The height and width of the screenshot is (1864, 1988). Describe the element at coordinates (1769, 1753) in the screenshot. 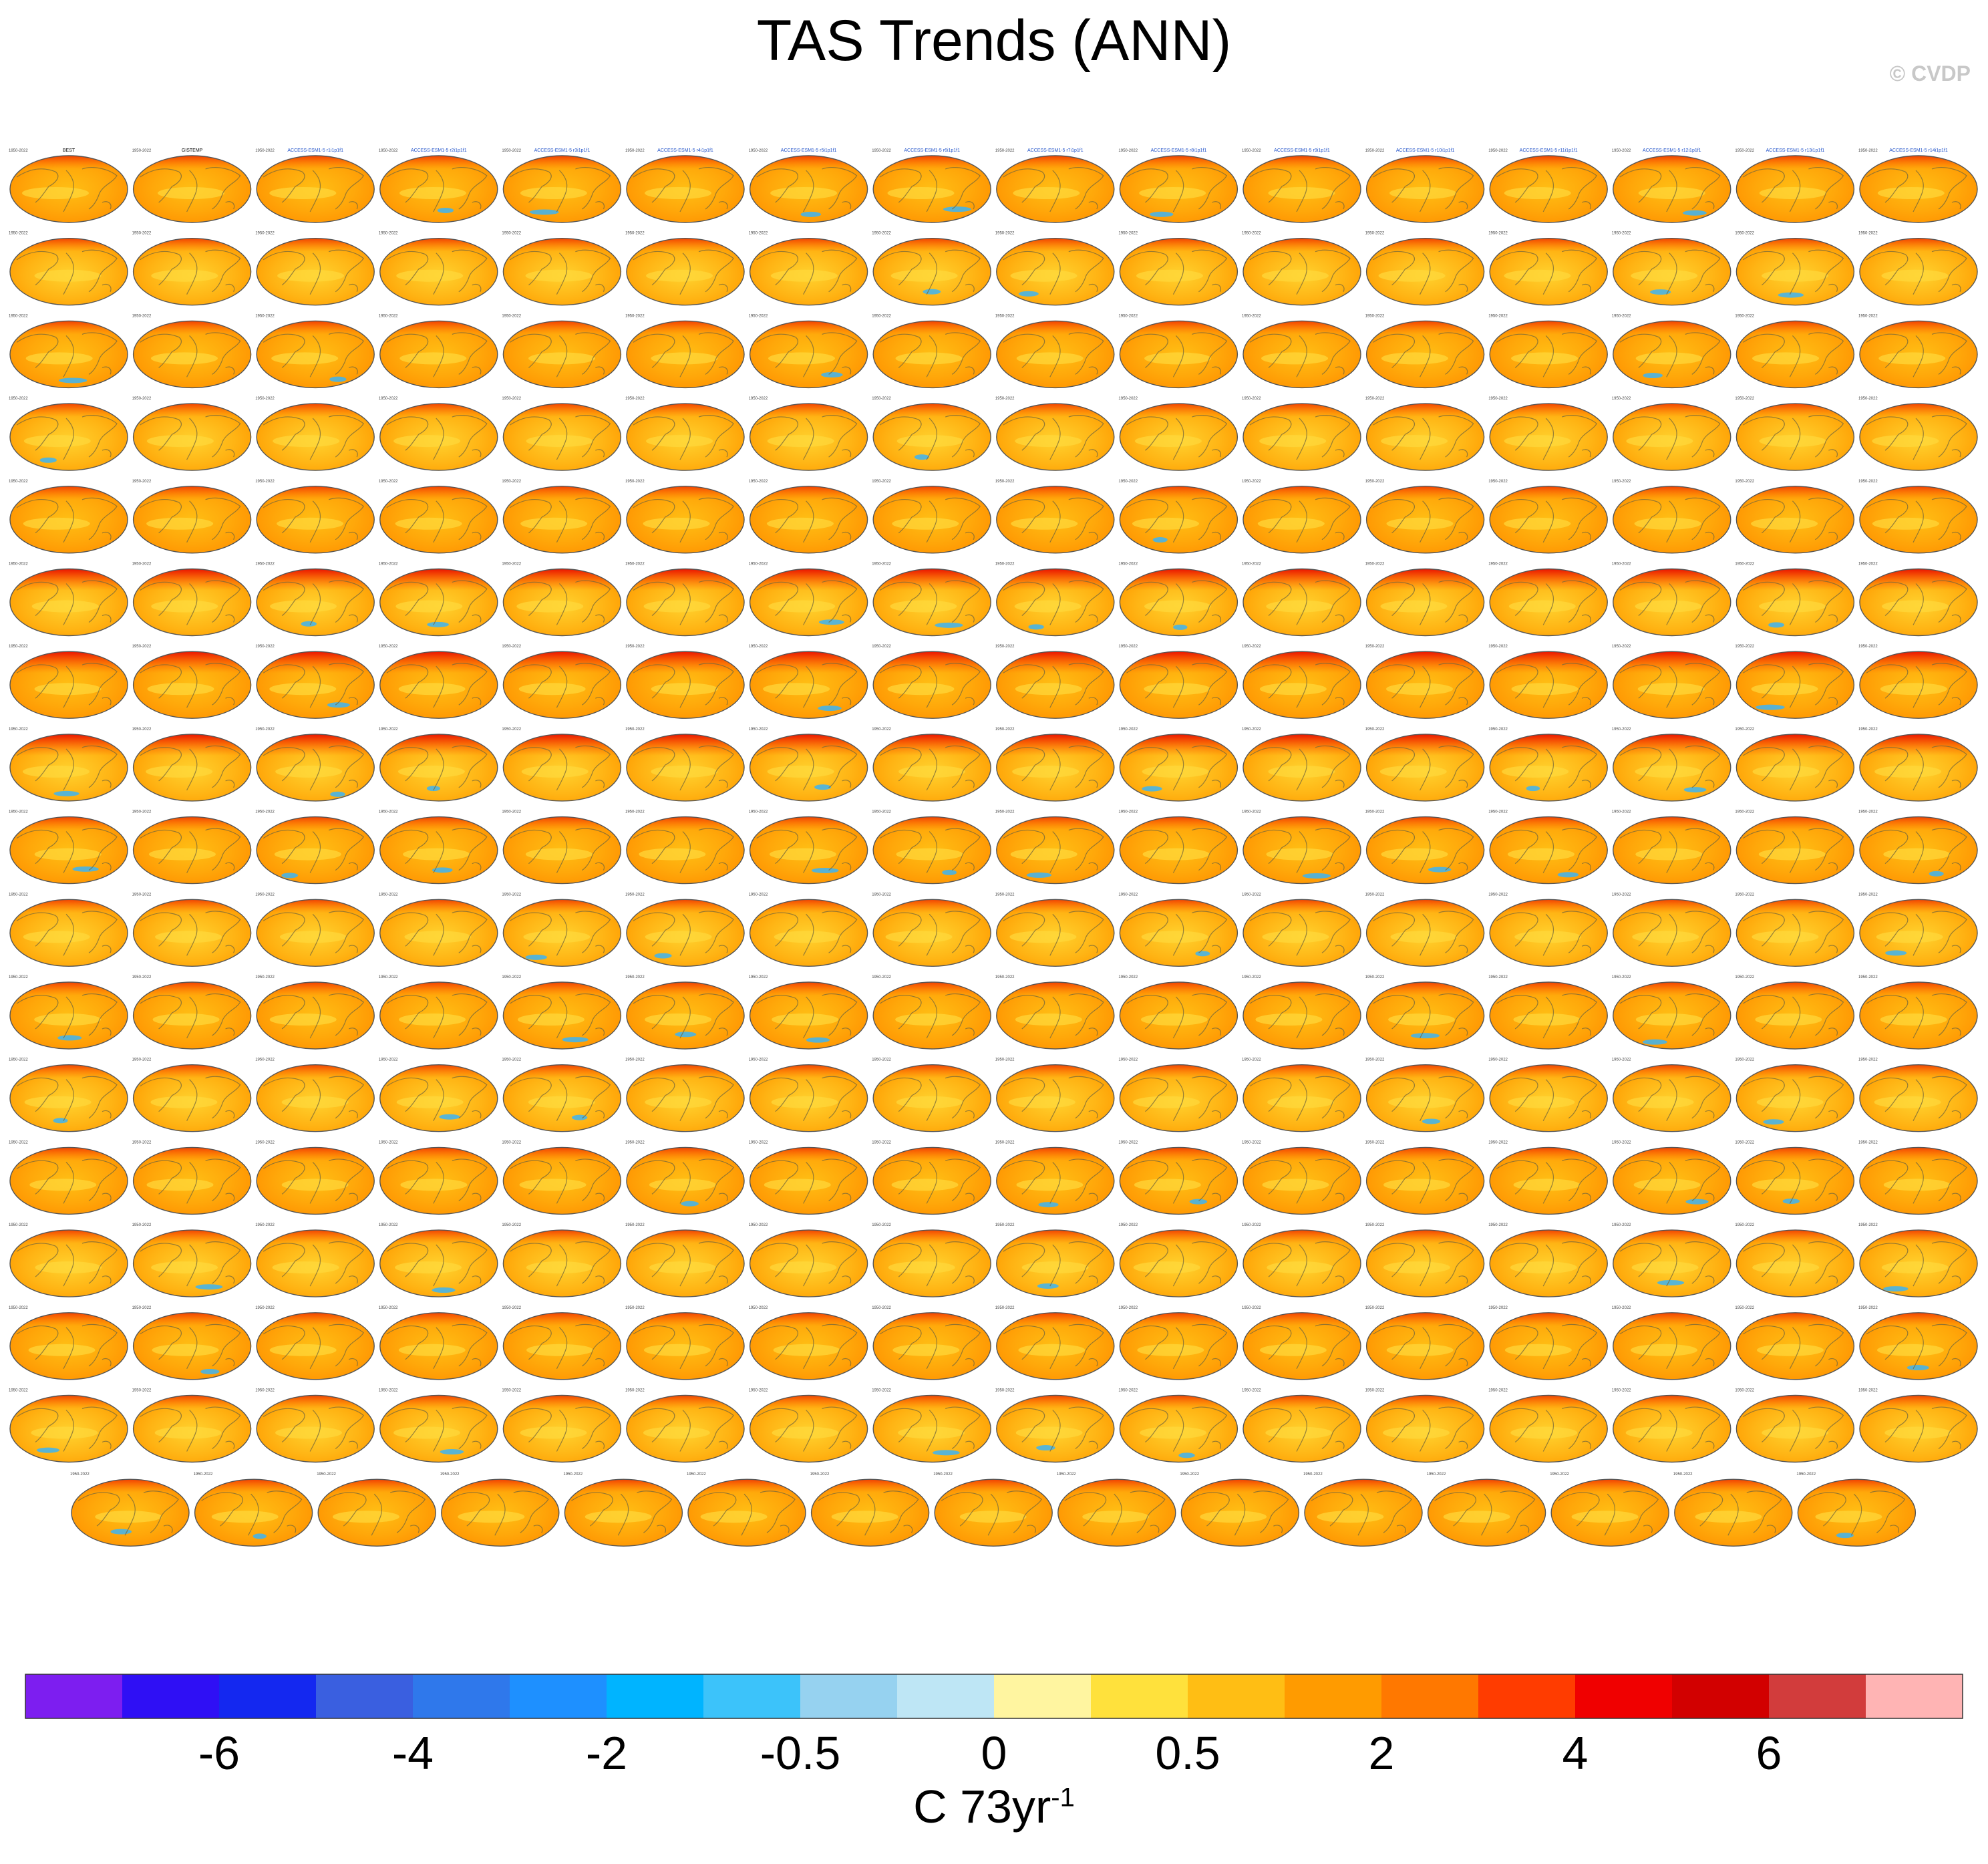

I see `colorbar-tick-label: 6` at that location.